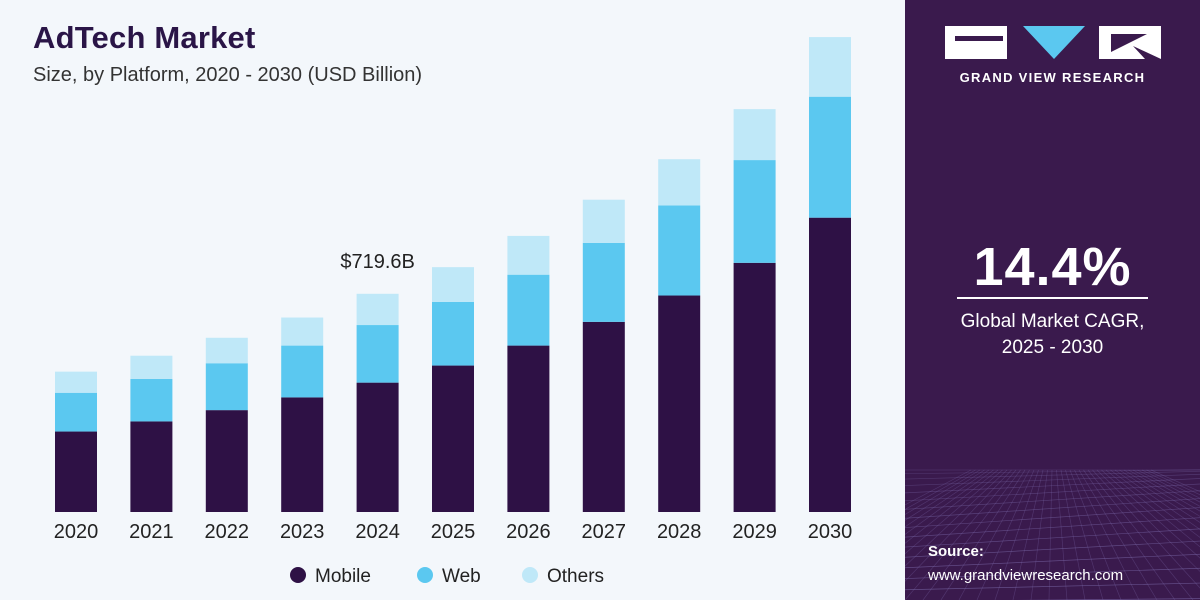 This screenshot has width=1200, height=600. What do you see at coordinates (461, 576) in the screenshot?
I see `legend-label-web: Web` at bounding box center [461, 576].